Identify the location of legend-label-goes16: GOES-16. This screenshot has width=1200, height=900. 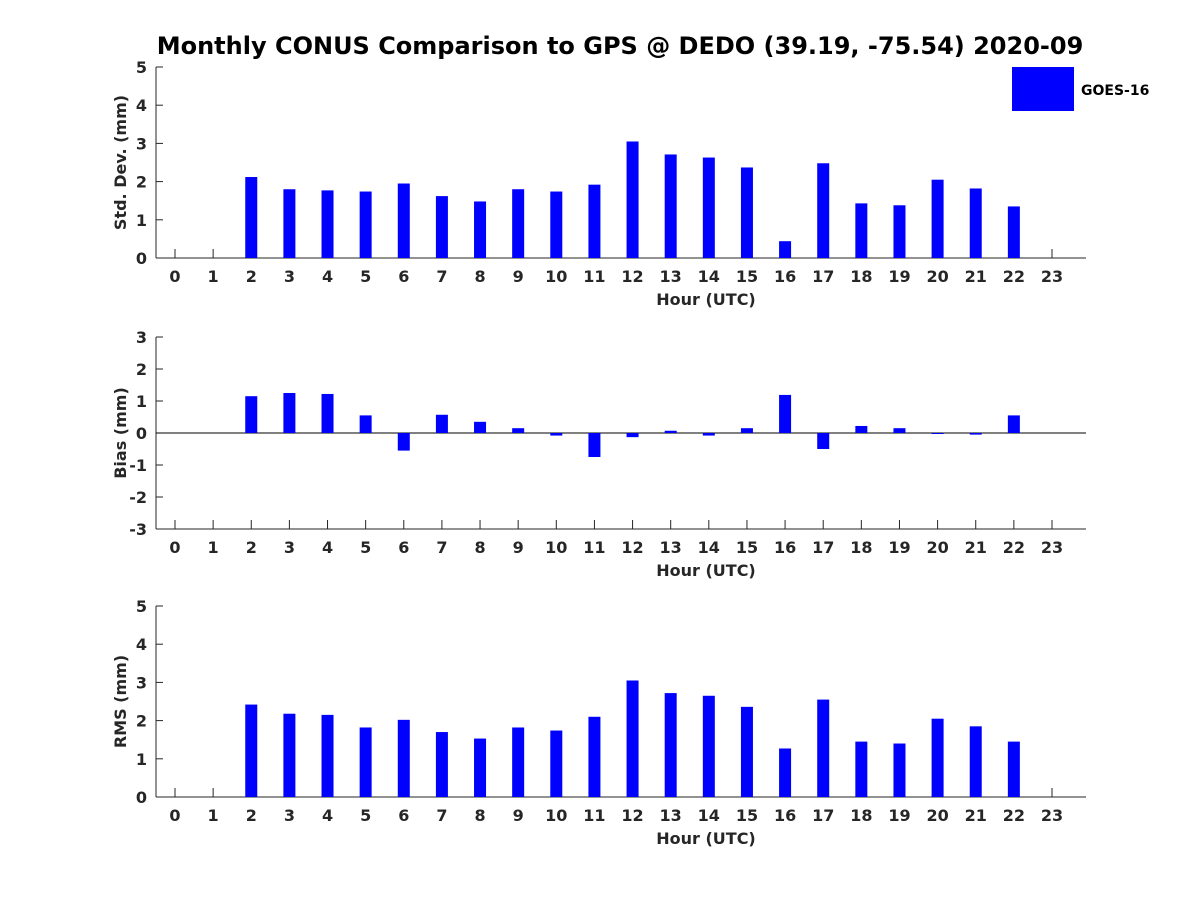
(1115, 91).